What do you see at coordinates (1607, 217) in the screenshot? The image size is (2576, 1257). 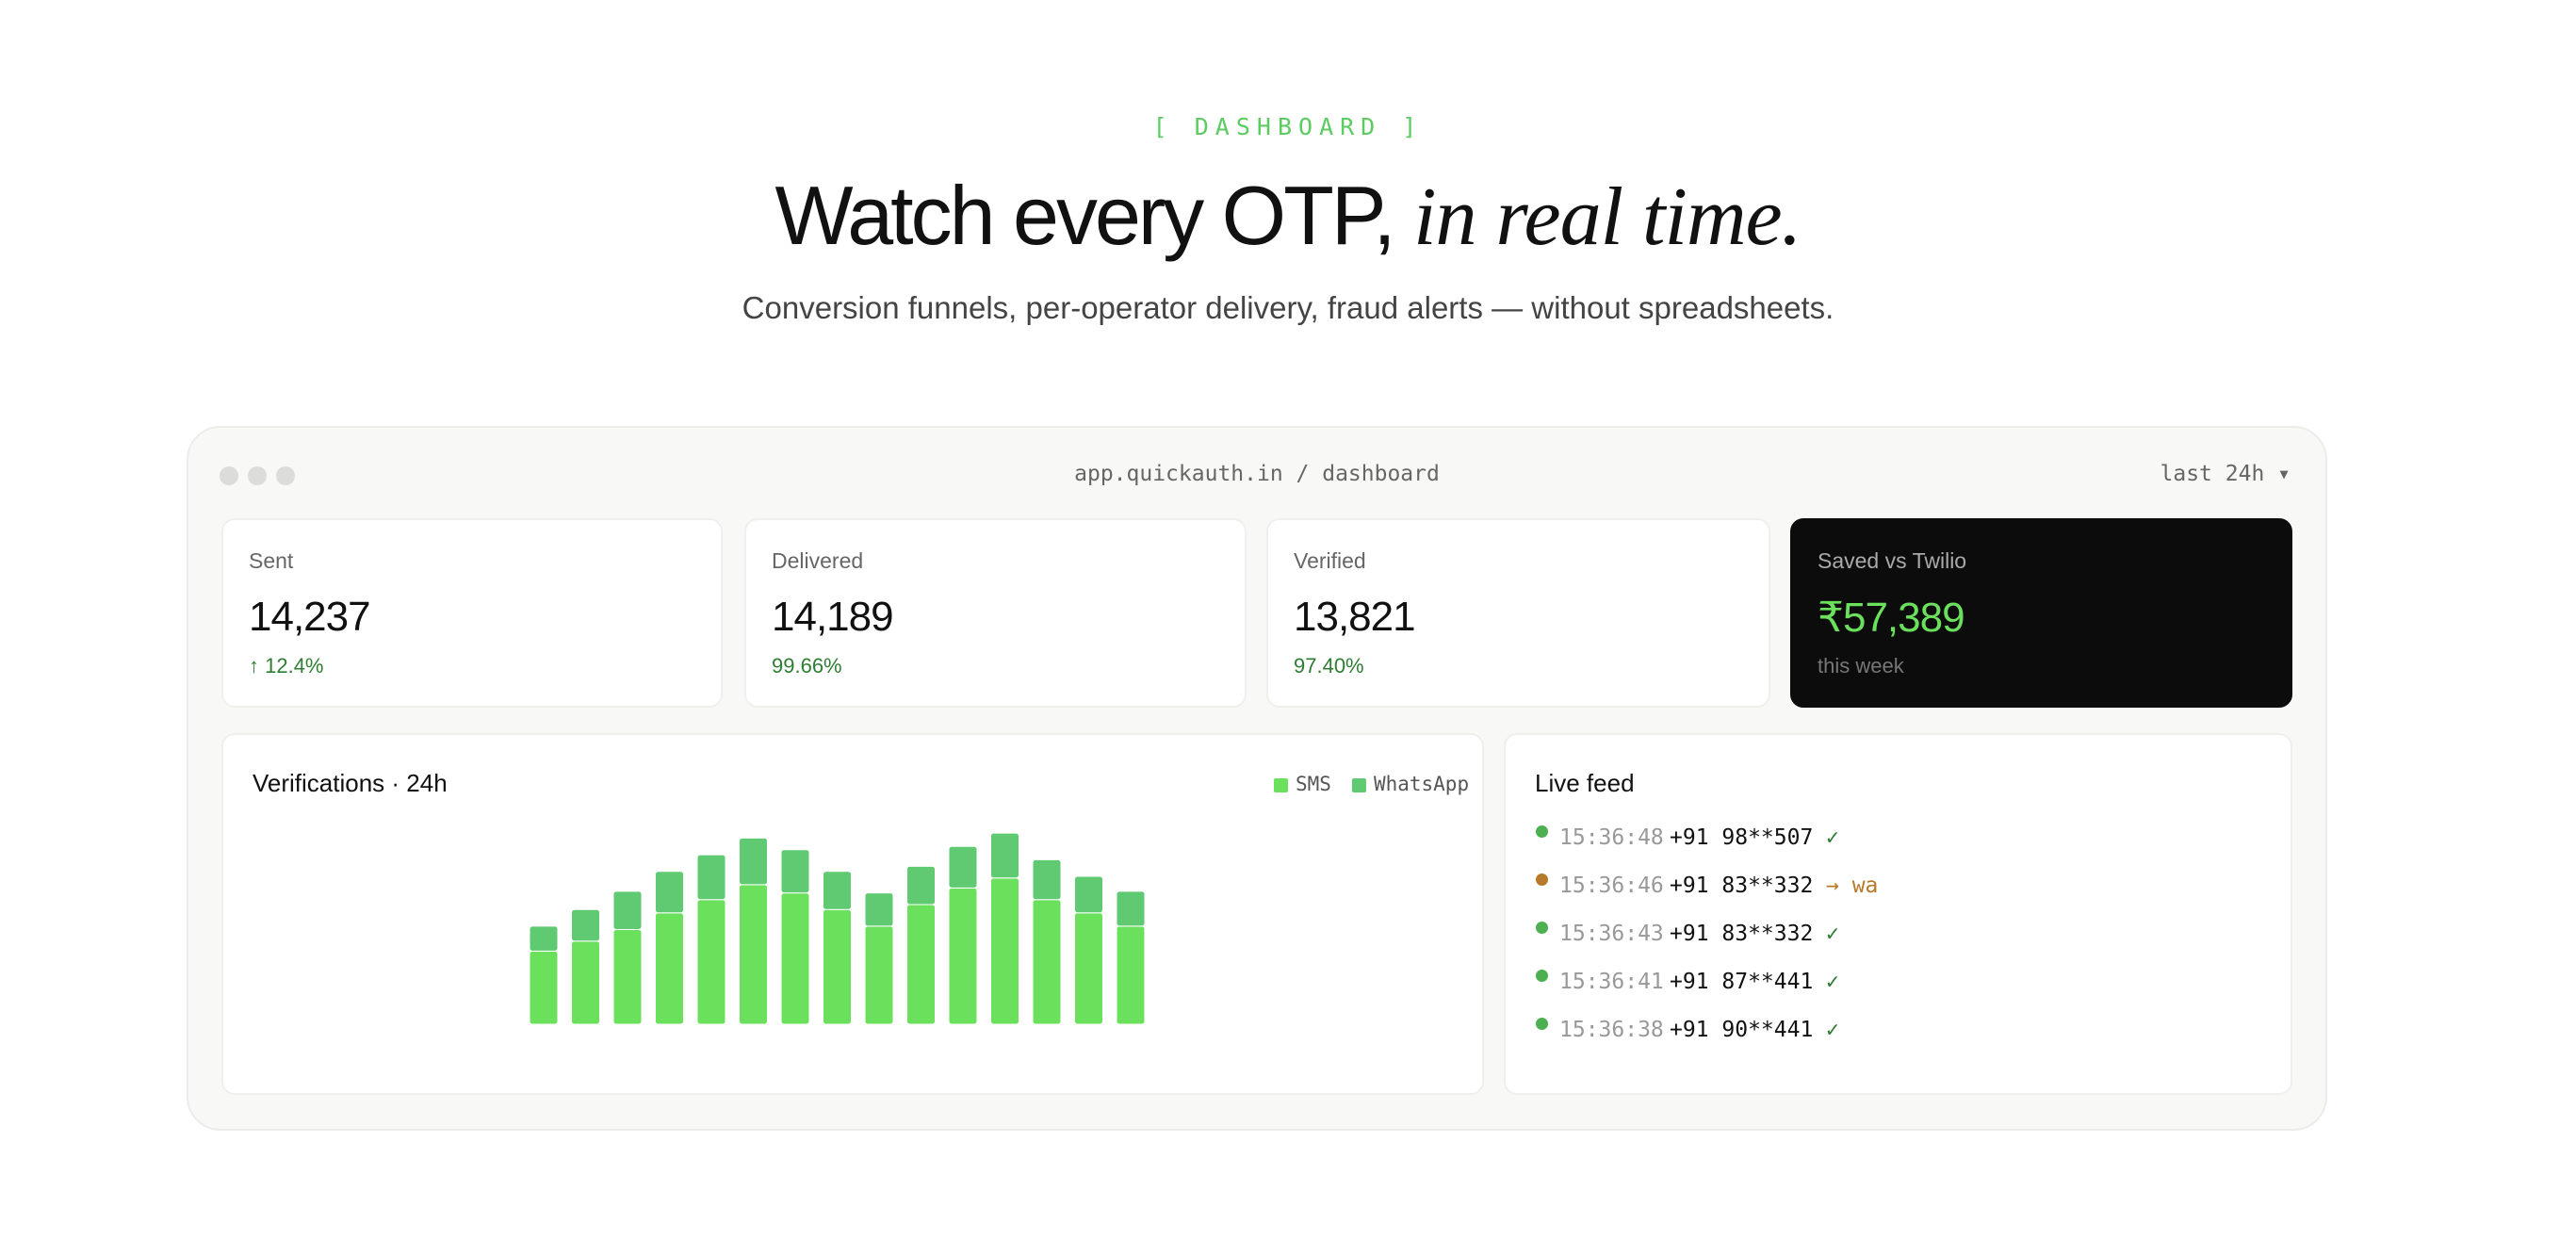 I see `headline-italic: in real time.` at bounding box center [1607, 217].